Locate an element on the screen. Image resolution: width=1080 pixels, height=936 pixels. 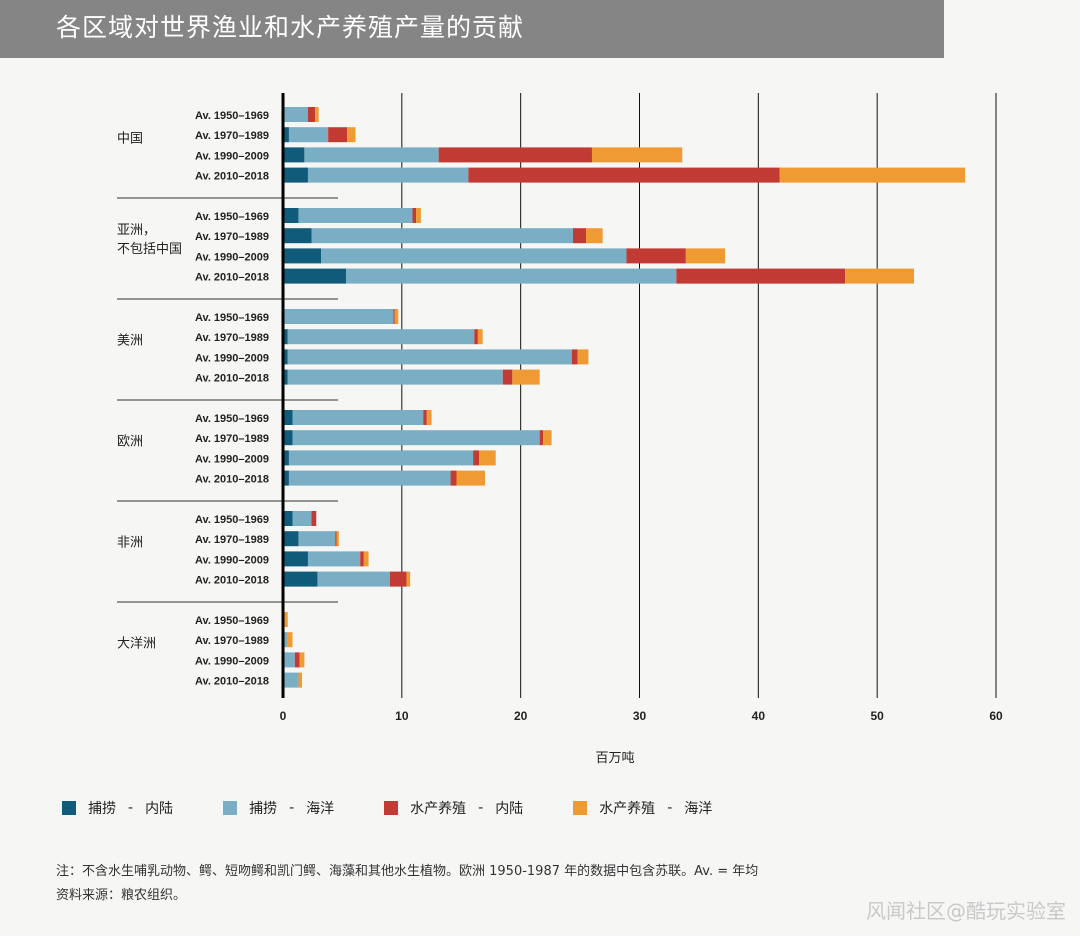
legend-label-a: 水产养殖 is located at coordinates (438, 809).